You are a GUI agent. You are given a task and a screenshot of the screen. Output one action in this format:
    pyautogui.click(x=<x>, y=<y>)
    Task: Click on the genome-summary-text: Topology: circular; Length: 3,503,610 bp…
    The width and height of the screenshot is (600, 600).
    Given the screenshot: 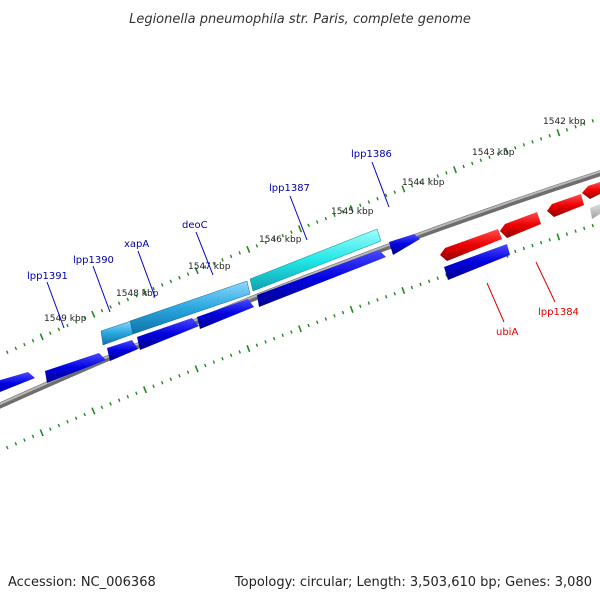 What is the action you would take?
    pyautogui.click(x=413, y=582)
    